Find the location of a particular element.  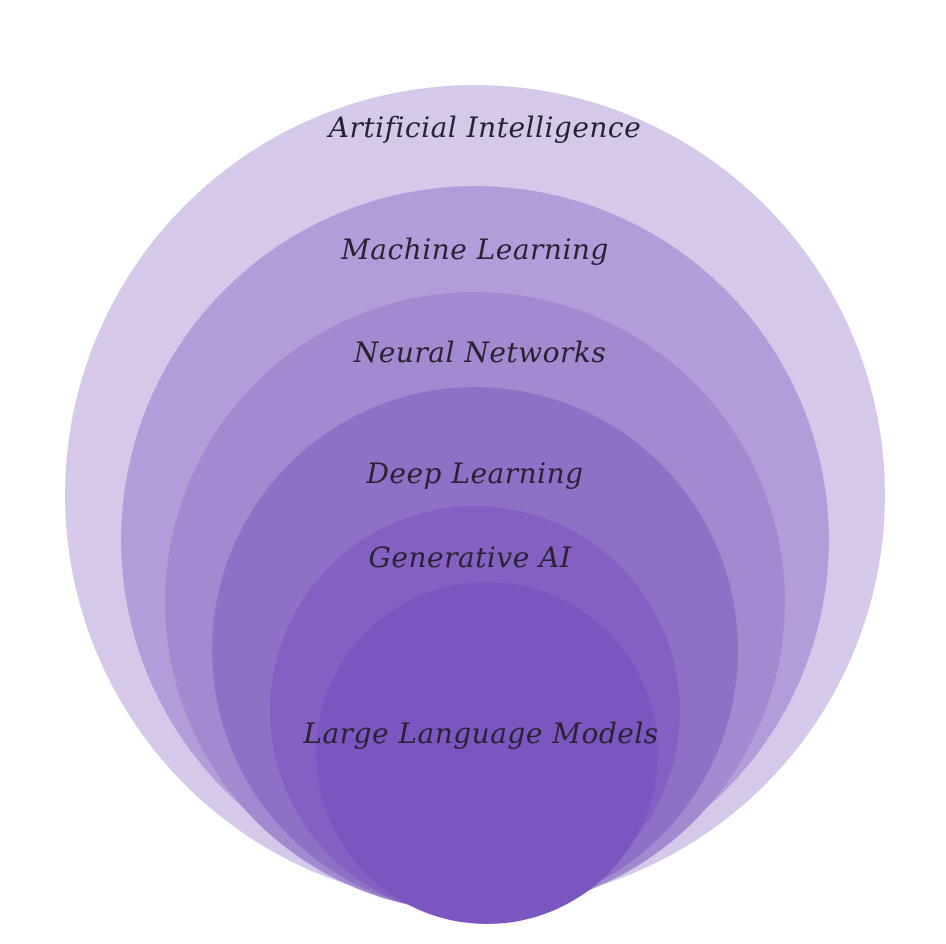

label-large-language-models: Large Language Models is located at coordinates (480, 733).